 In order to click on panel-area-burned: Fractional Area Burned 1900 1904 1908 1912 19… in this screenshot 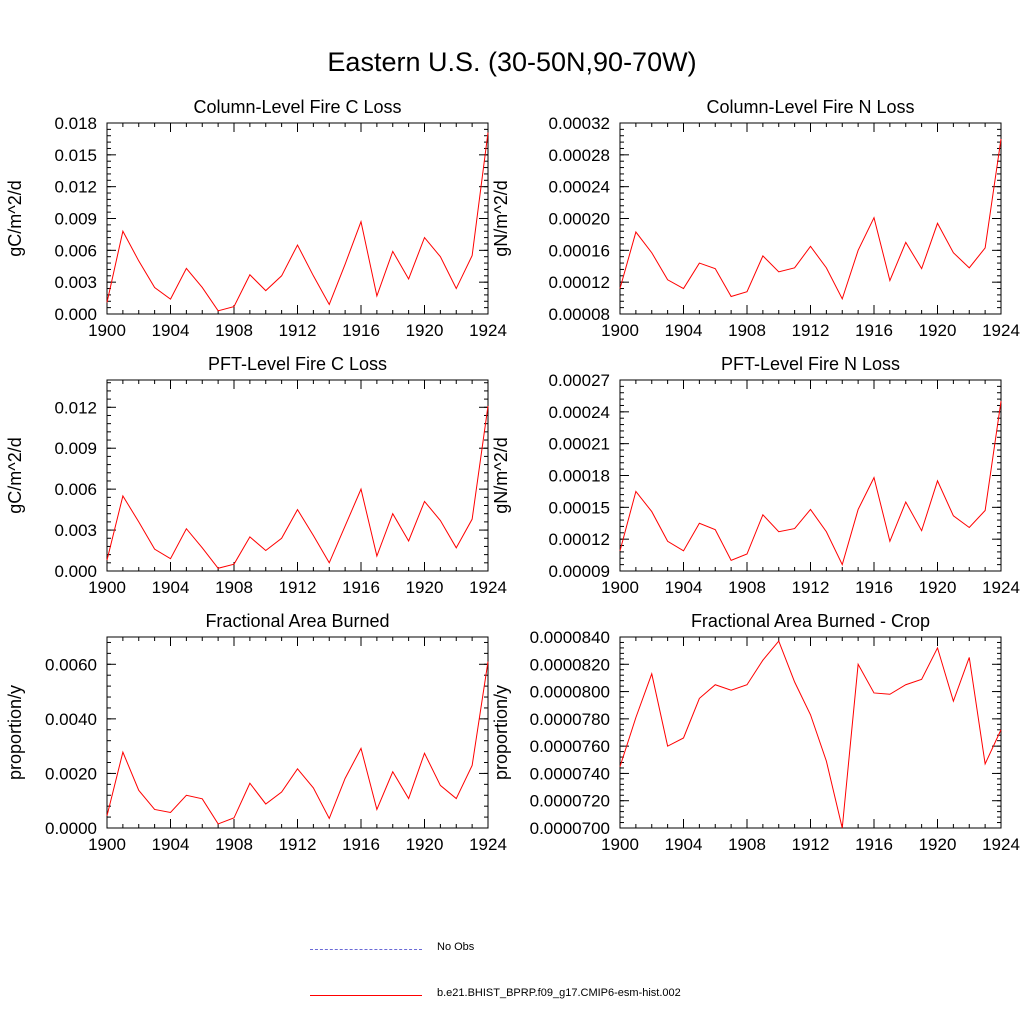, I will do `click(256, 732)`.